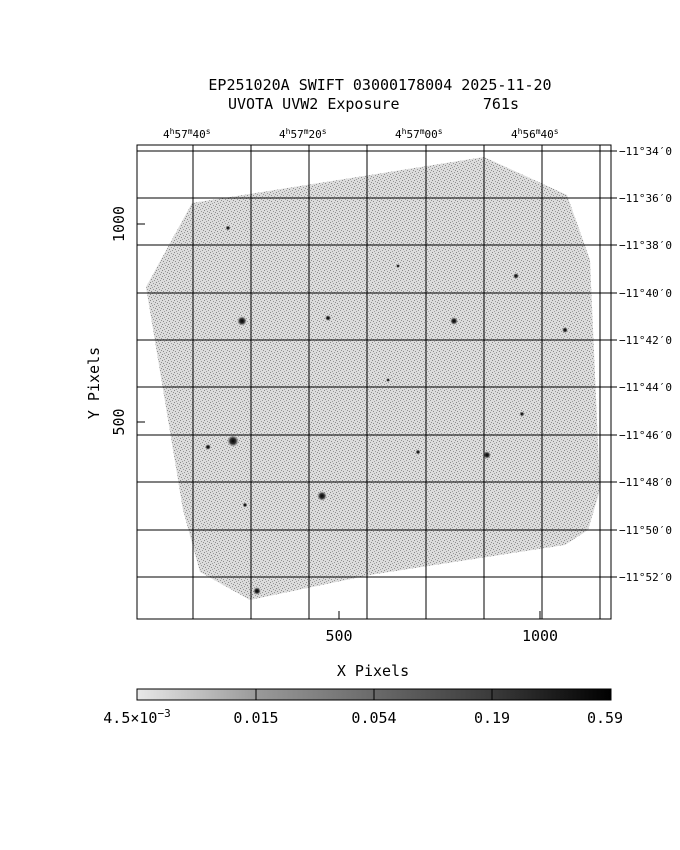 This screenshot has height=850, width=680. Describe the element at coordinates (419, 134) in the screenshot. I see `ra-tick-label: 4h57m00s` at that location.